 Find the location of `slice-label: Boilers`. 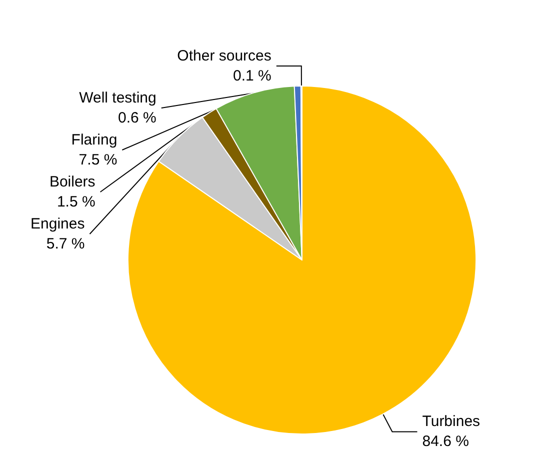

slice-label: Boilers is located at coordinates (72, 182).